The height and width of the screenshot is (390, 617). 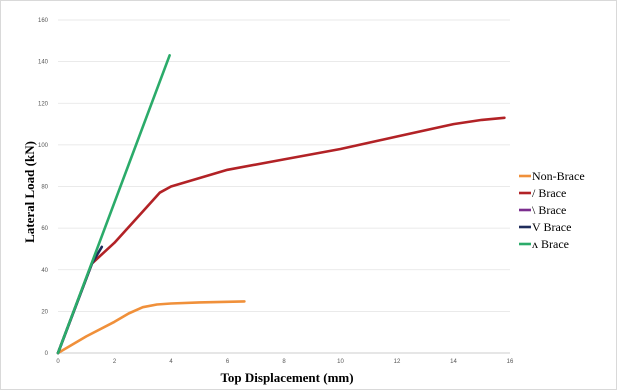 What do you see at coordinates (286, 377) in the screenshot?
I see `x-axis-title: Top Displacement (mm)` at bounding box center [286, 377].